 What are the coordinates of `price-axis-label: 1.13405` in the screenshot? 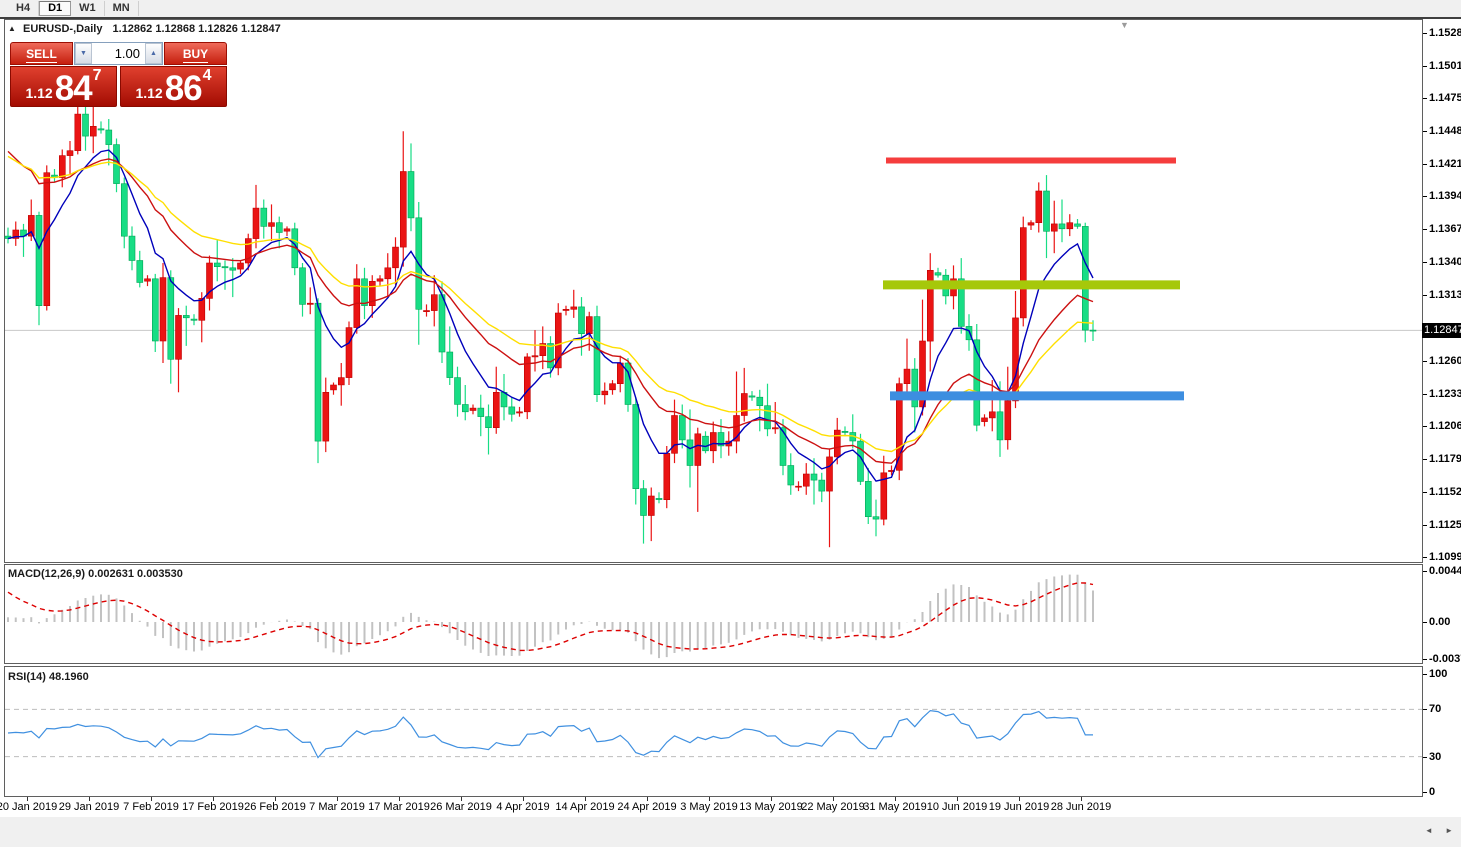 It's located at (1445, 262).